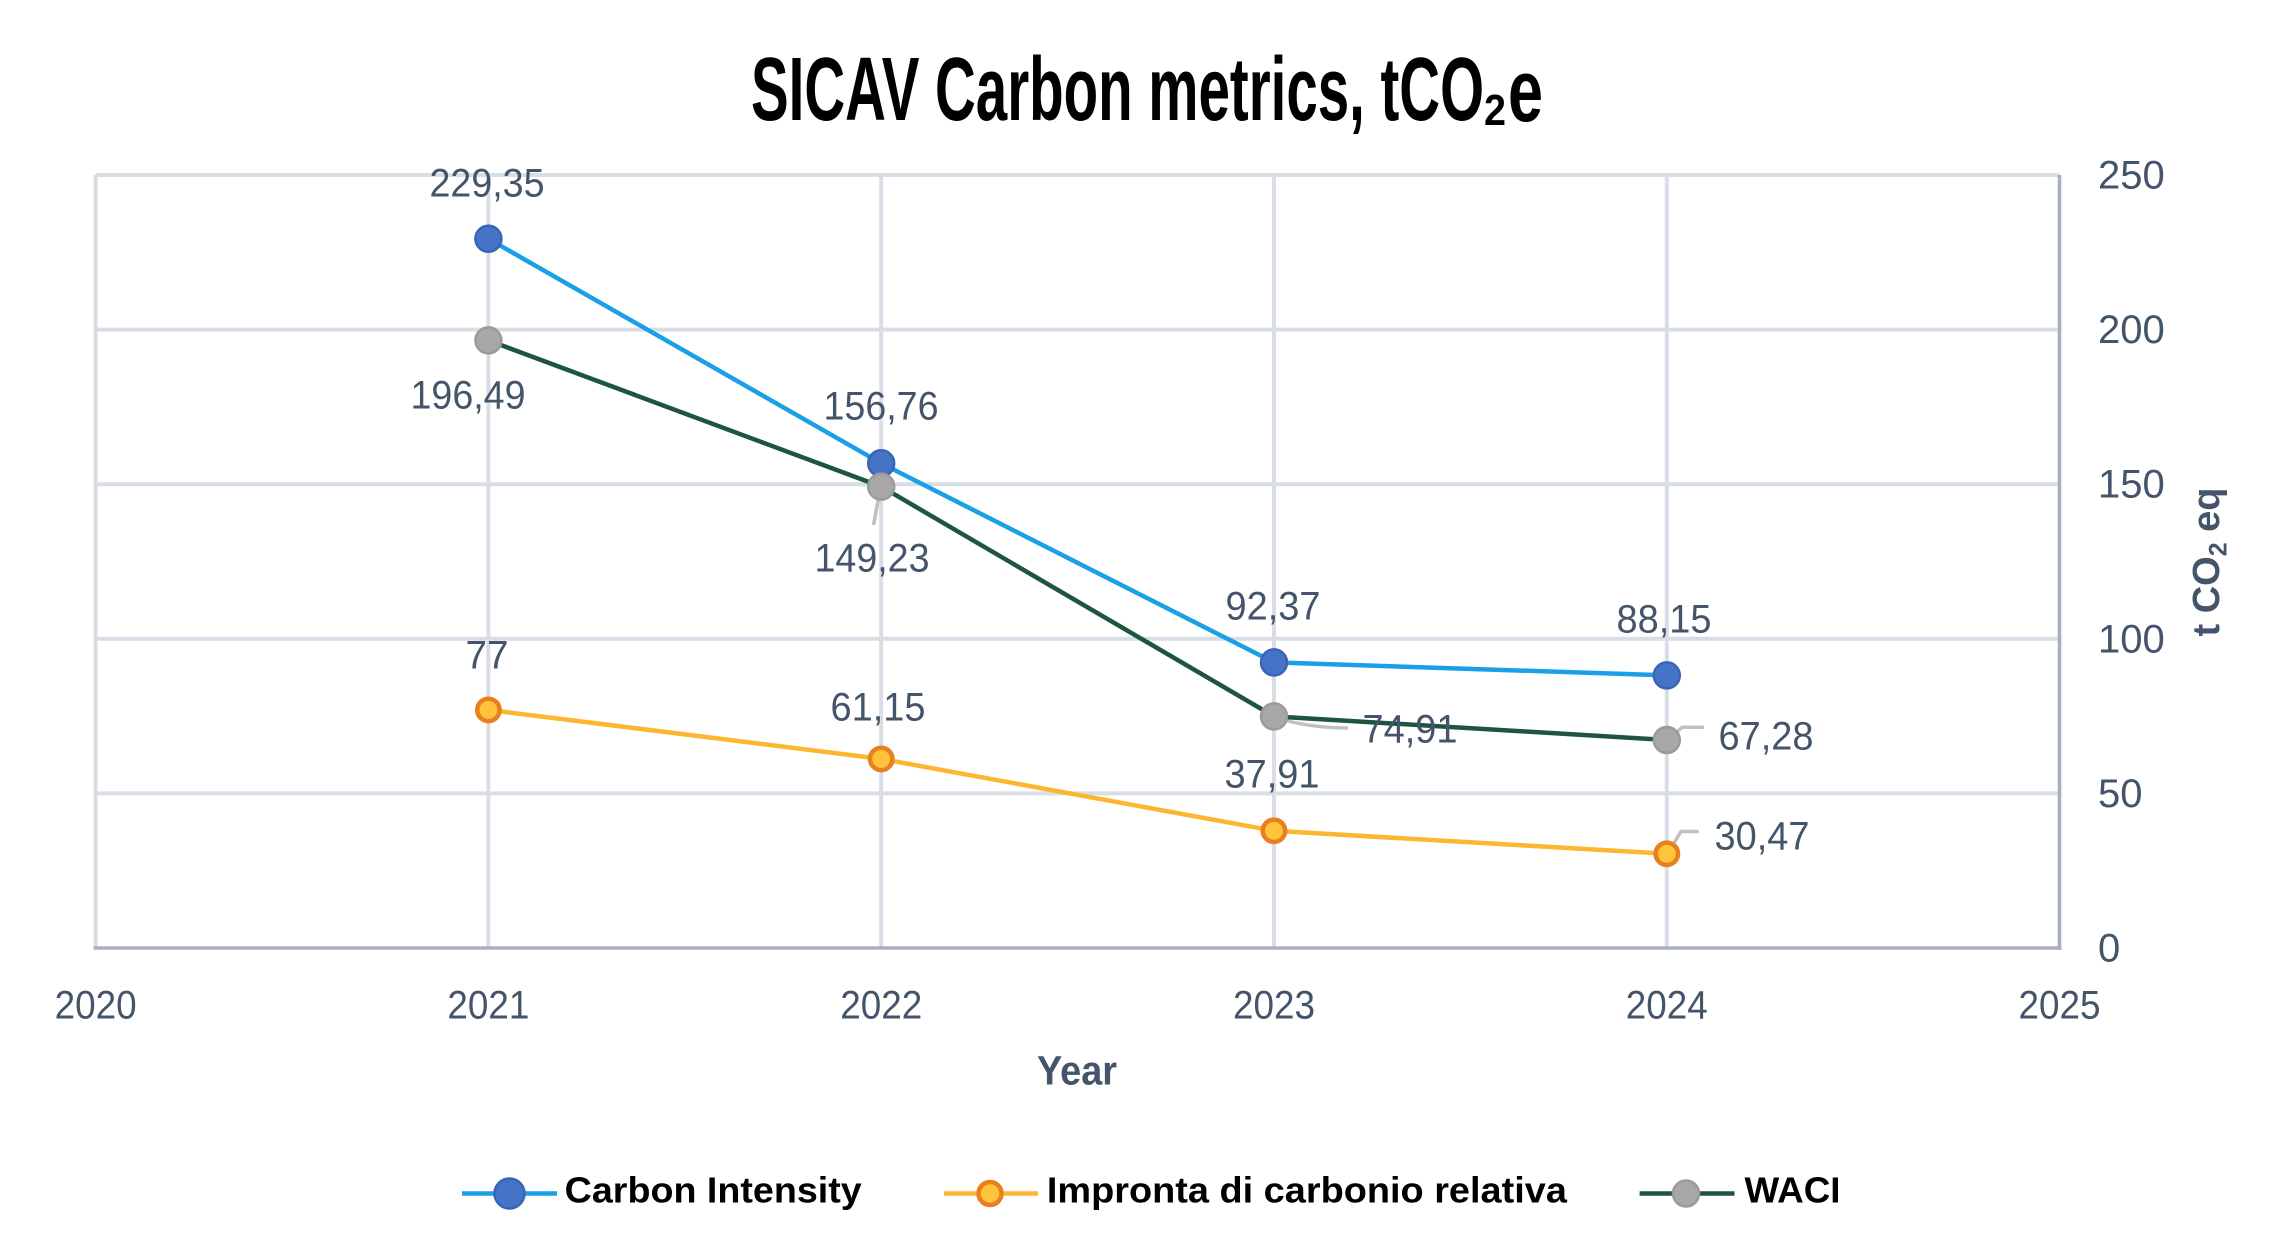  Describe the element at coordinates (2209, 561) in the screenshot. I see `svg-text: t CO2 eq` at that location.